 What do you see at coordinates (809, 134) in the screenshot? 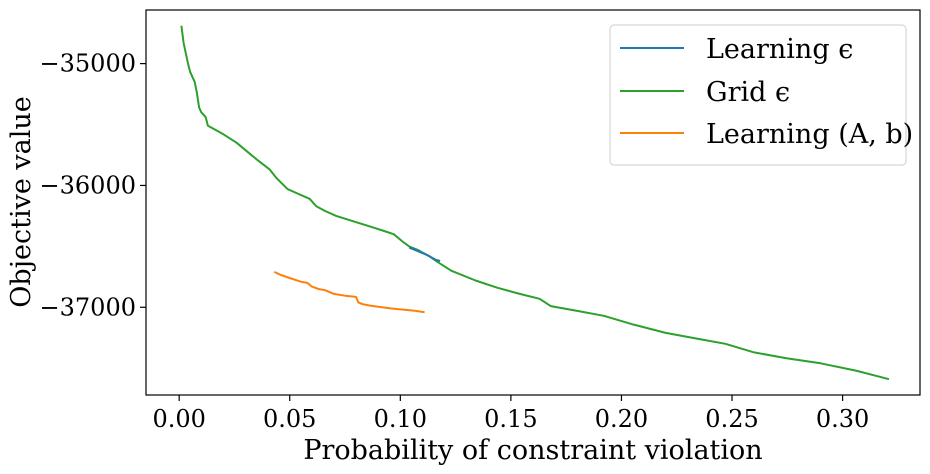
I see `legend-label-learning-ab: Learning (A, b)` at bounding box center [809, 134].